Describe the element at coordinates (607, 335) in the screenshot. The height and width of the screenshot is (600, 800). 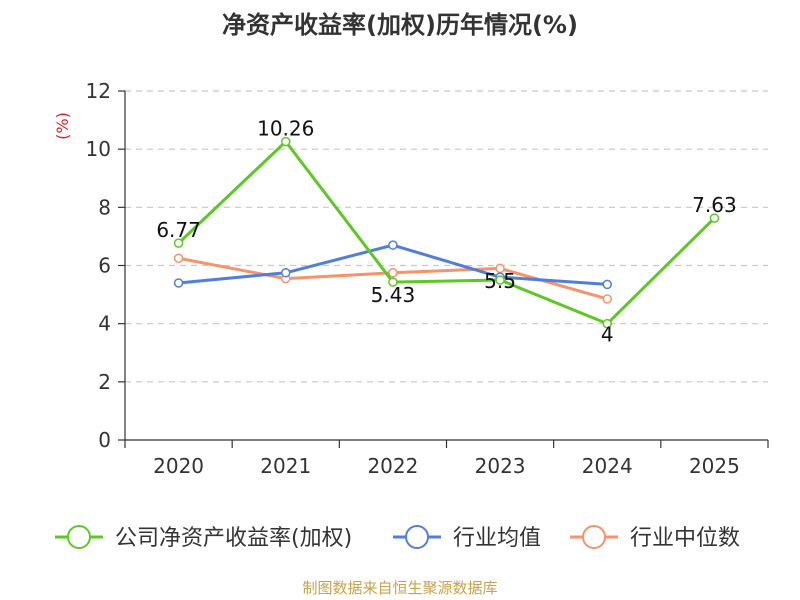
I see `data-label: 4` at that location.